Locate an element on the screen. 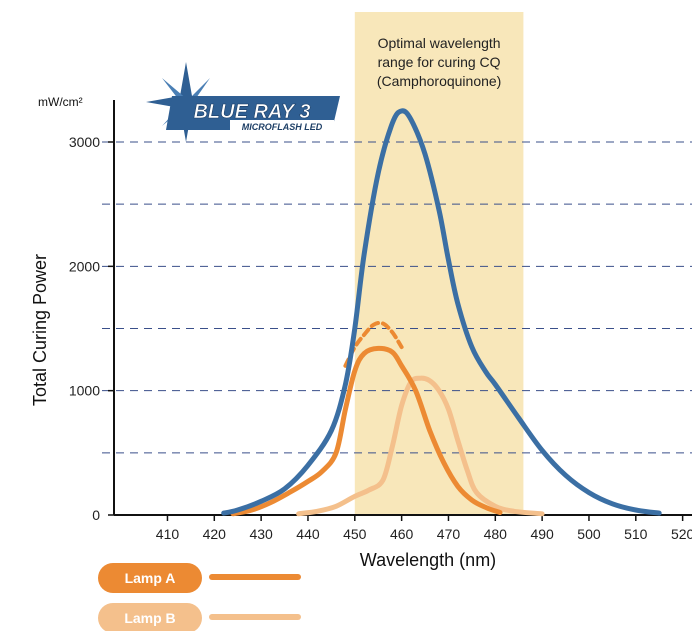 Image resolution: width=692 pixels, height=631 pixels. logo-subtitle-bg is located at coordinates (282, 126).